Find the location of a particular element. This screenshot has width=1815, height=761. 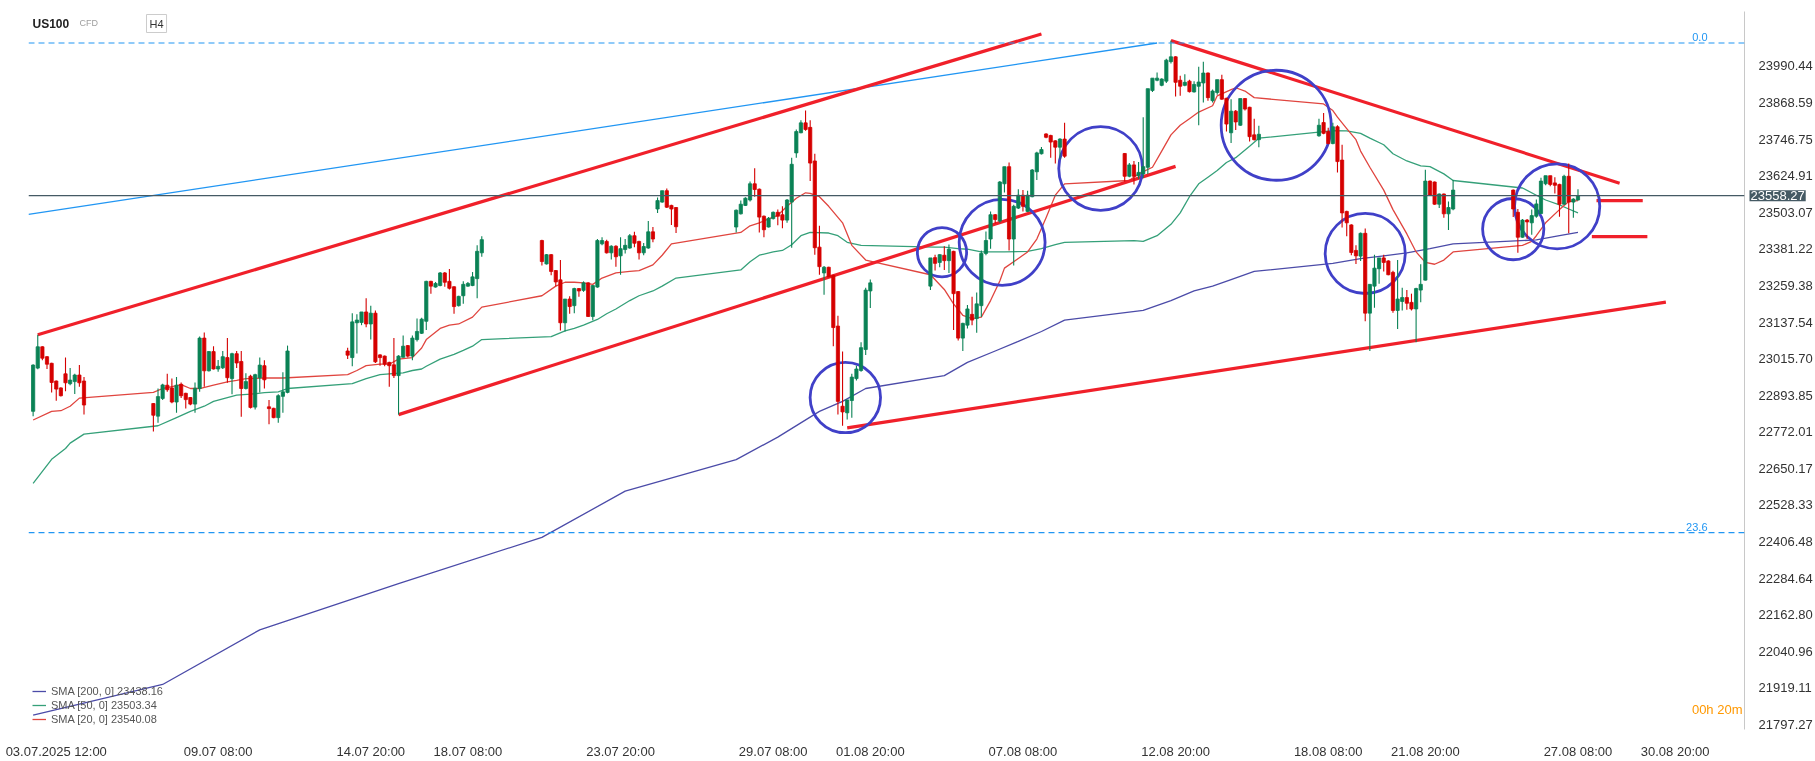

y-tick-label: 22284.64 is located at coordinates (1785, 578).